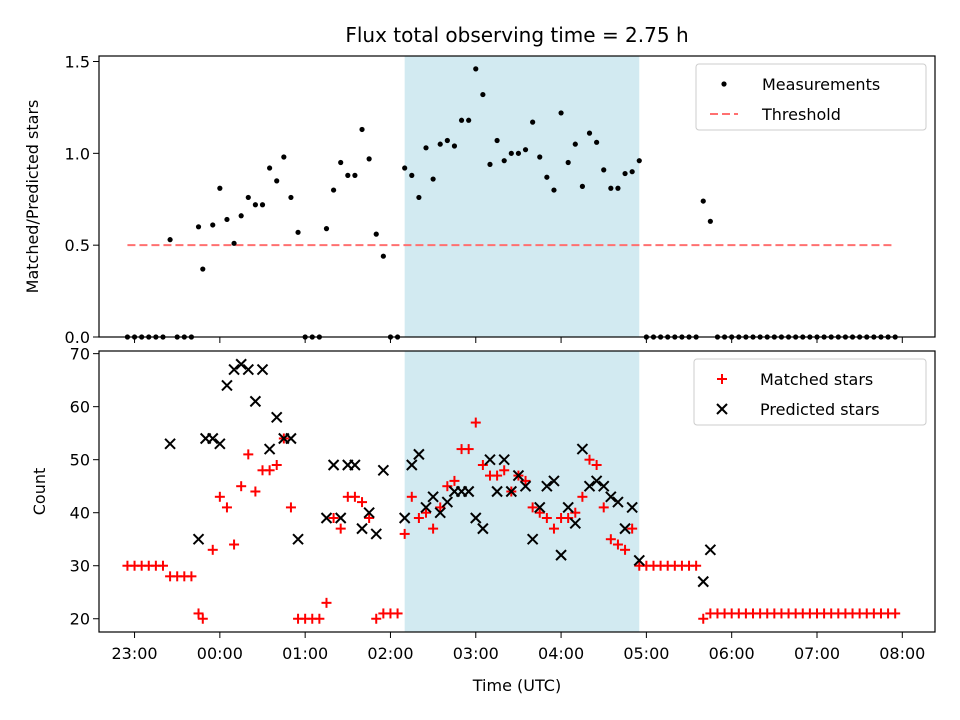 Image resolution: width=960 pixels, height=720 pixels. Describe the element at coordinates (516, 685) in the screenshot. I see `x-axis-label: Time (UTC)` at that location.